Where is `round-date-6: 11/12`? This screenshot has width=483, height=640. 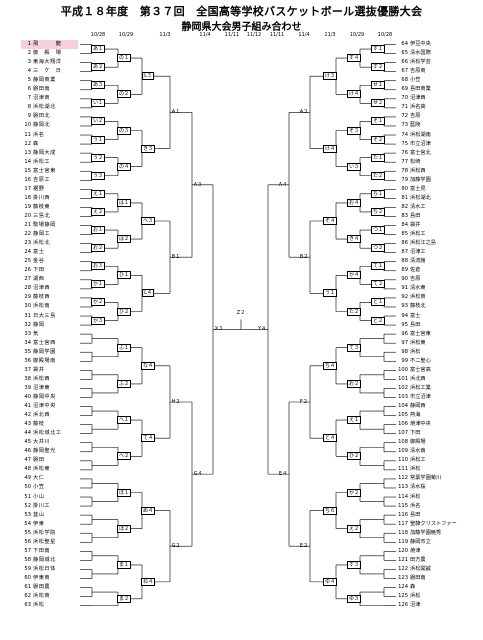
round-date-6: 11/12 is located at coordinates (254, 35).